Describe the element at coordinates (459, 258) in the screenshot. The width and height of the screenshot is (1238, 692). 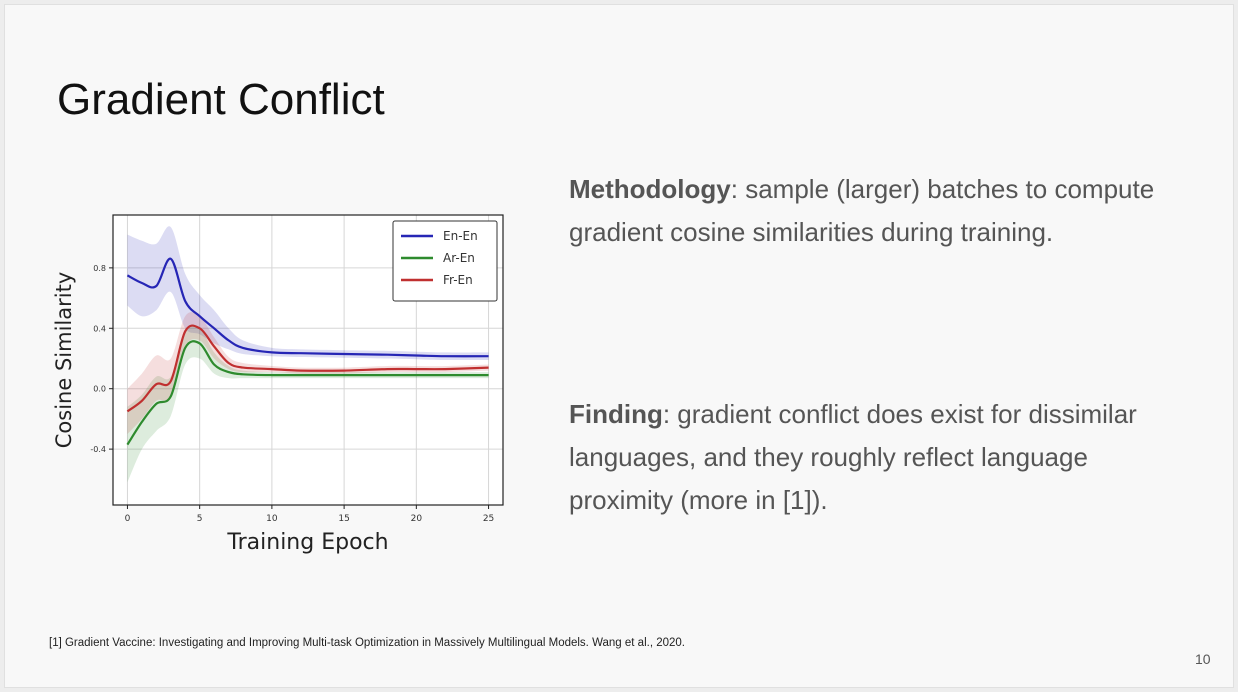
I see `legend-label-ar-en: Ar-En` at that location.